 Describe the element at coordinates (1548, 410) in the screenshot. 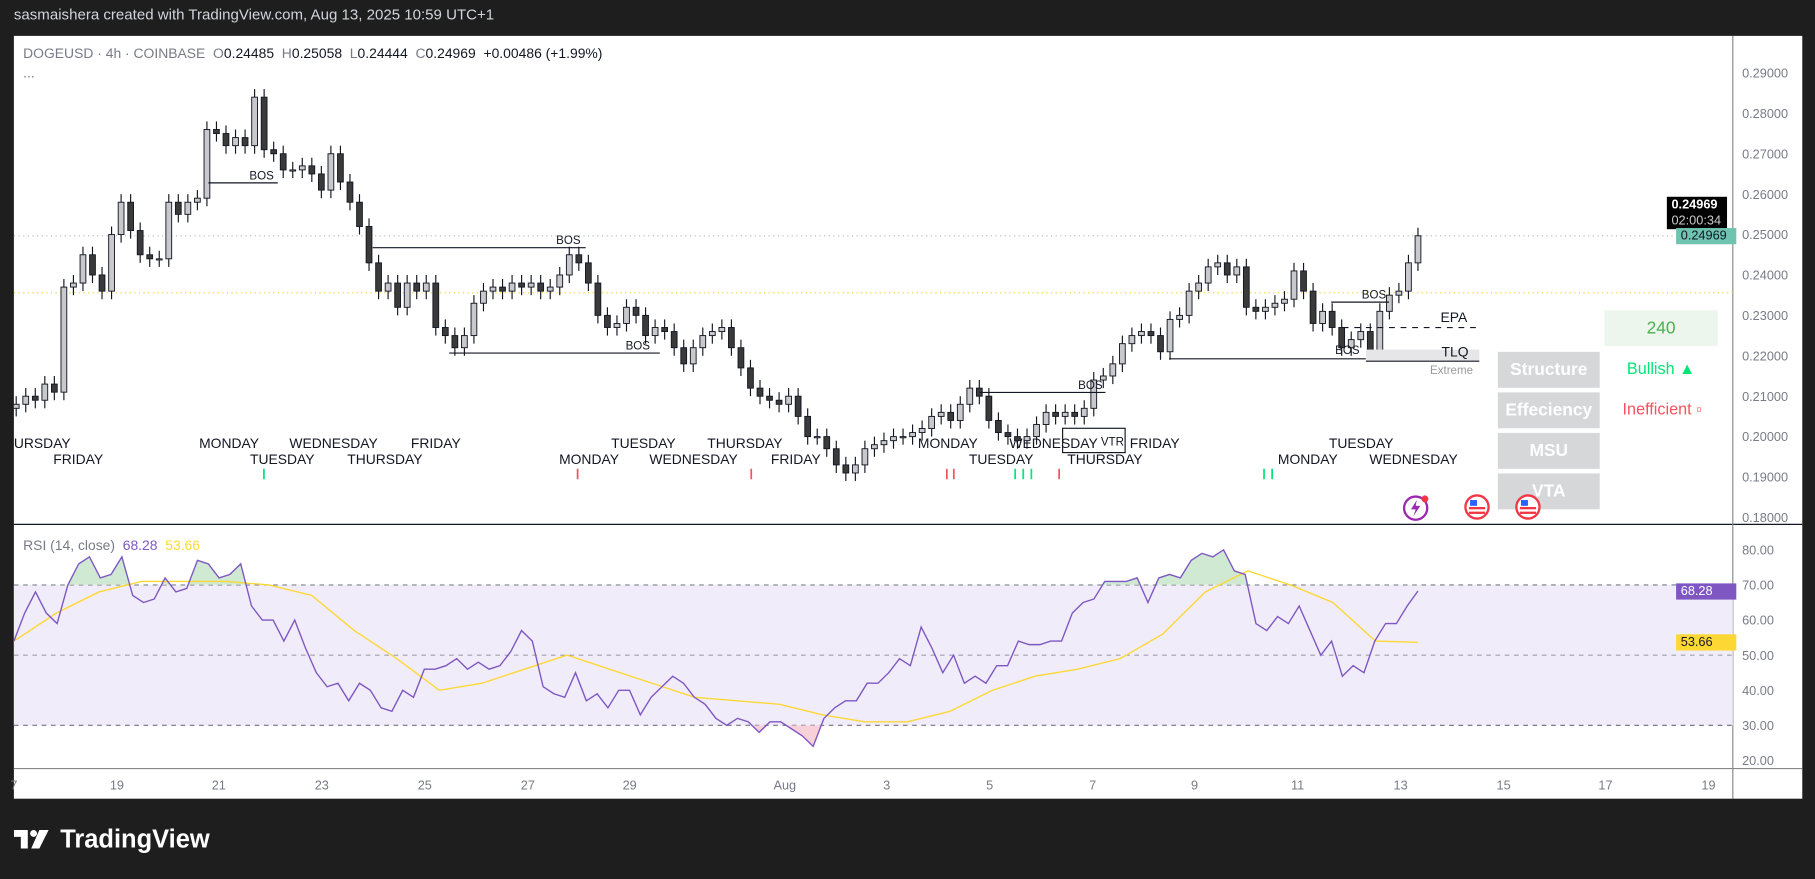

I see `efficiency-button: Effeciency` at that location.